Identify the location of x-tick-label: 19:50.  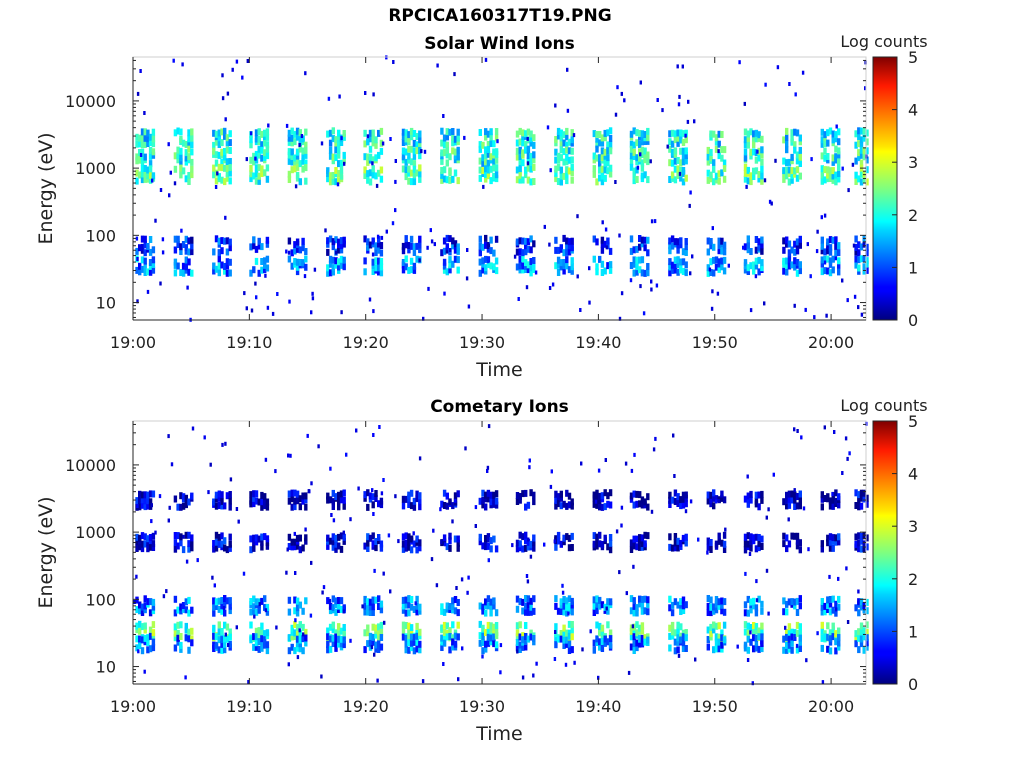
(715, 706).